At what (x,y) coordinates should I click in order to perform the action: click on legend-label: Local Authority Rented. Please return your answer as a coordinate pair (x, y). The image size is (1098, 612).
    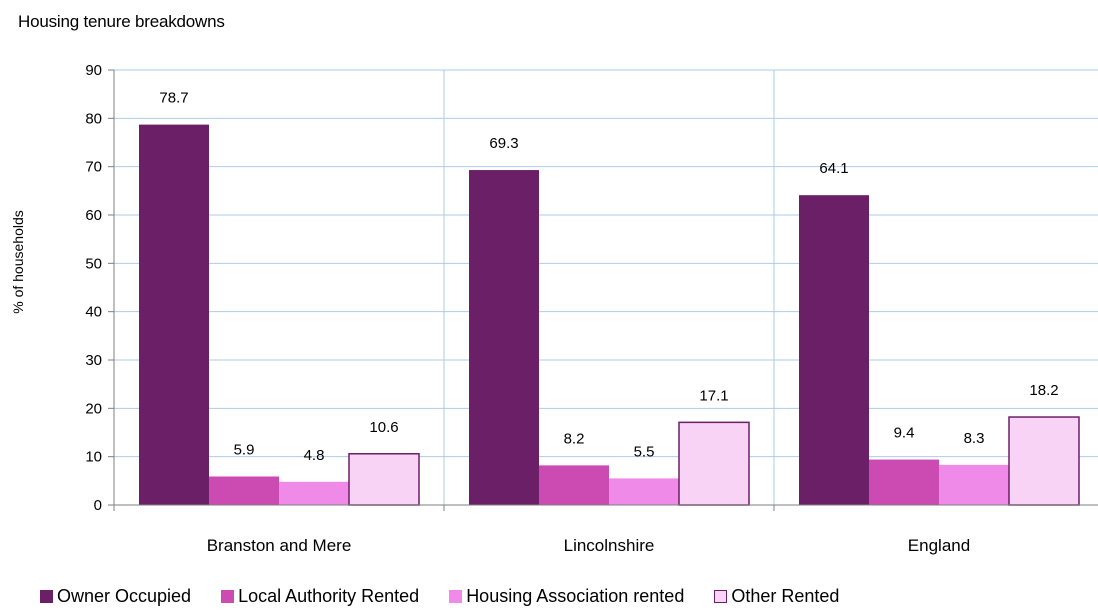
    Looking at the image, I should click on (329, 596).